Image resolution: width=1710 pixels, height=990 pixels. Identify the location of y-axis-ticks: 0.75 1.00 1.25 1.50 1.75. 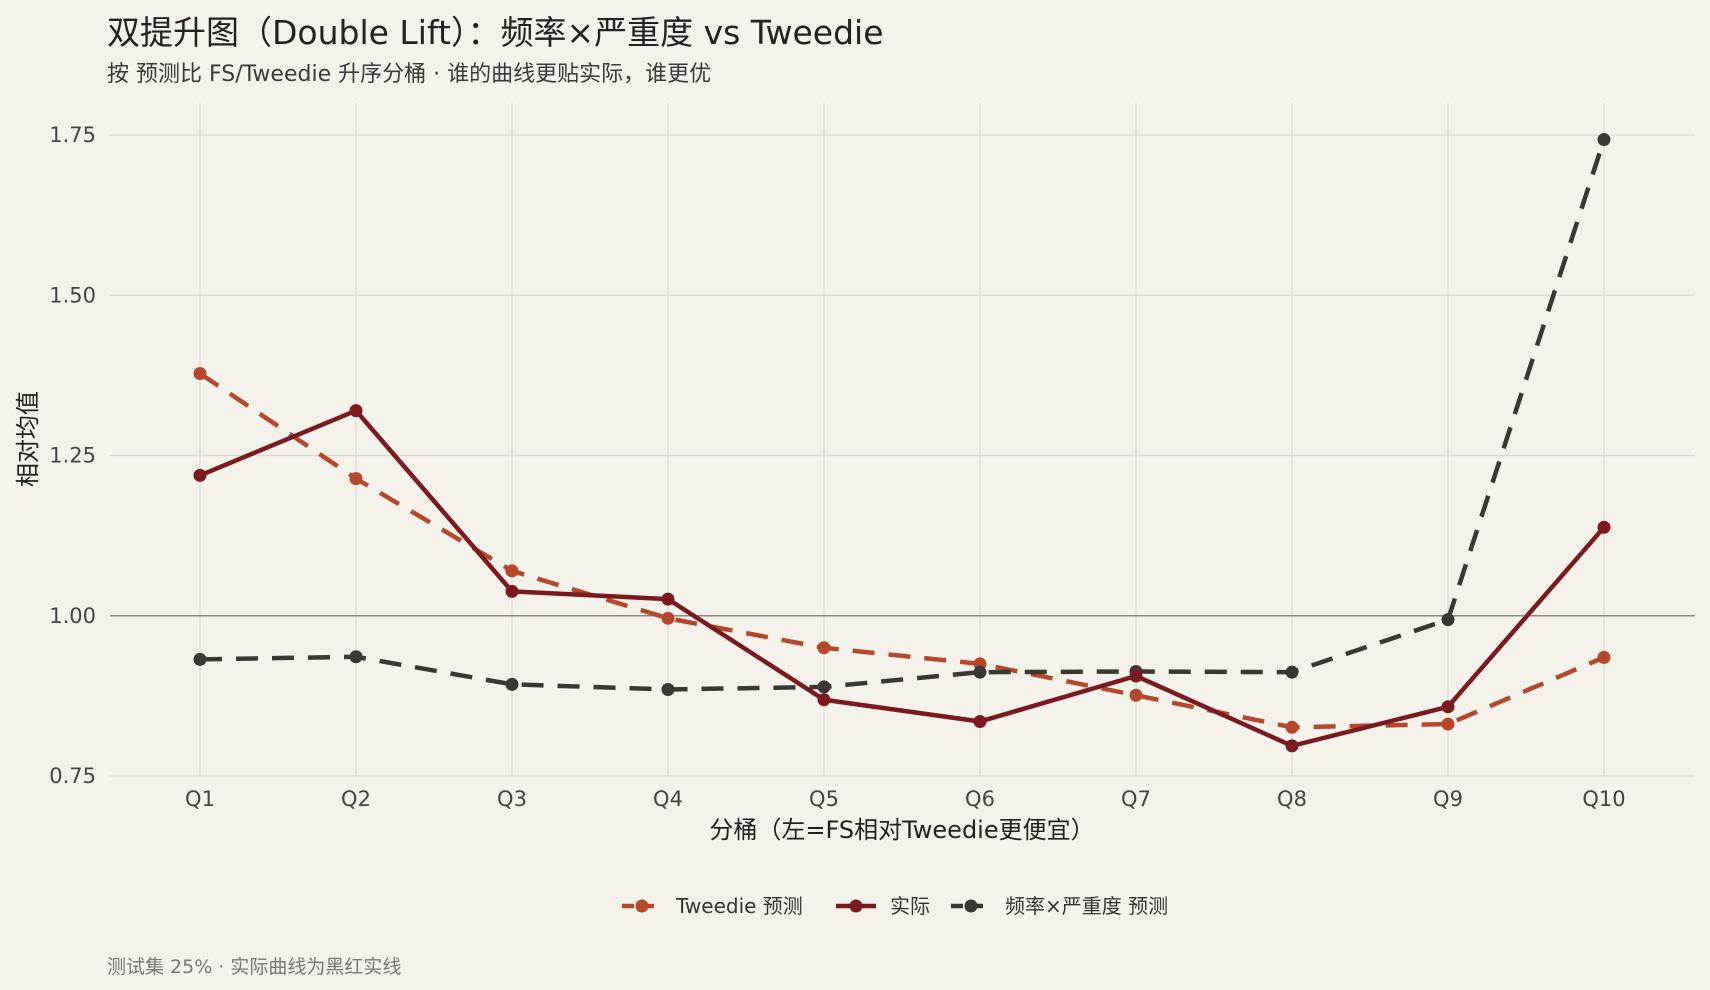
(72, 455).